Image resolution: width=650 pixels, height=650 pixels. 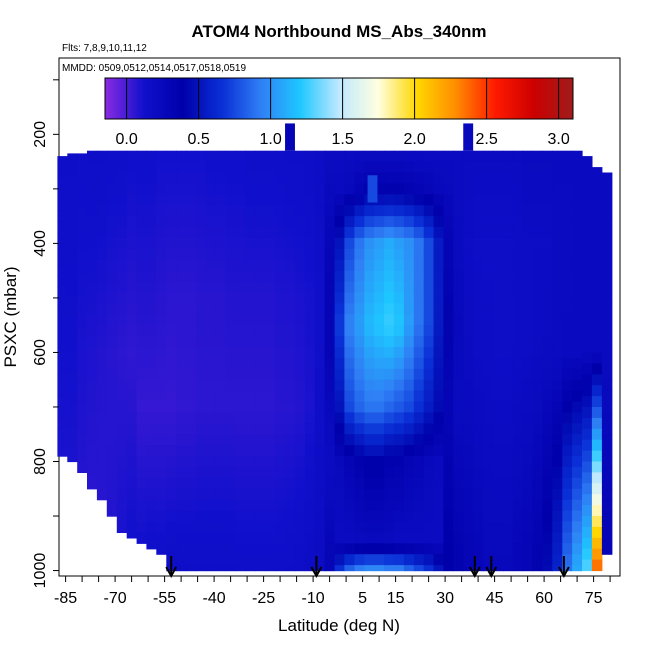 What do you see at coordinates (372, 189) in the screenshot?
I see `heatmap-anomaly-cell` at bounding box center [372, 189].